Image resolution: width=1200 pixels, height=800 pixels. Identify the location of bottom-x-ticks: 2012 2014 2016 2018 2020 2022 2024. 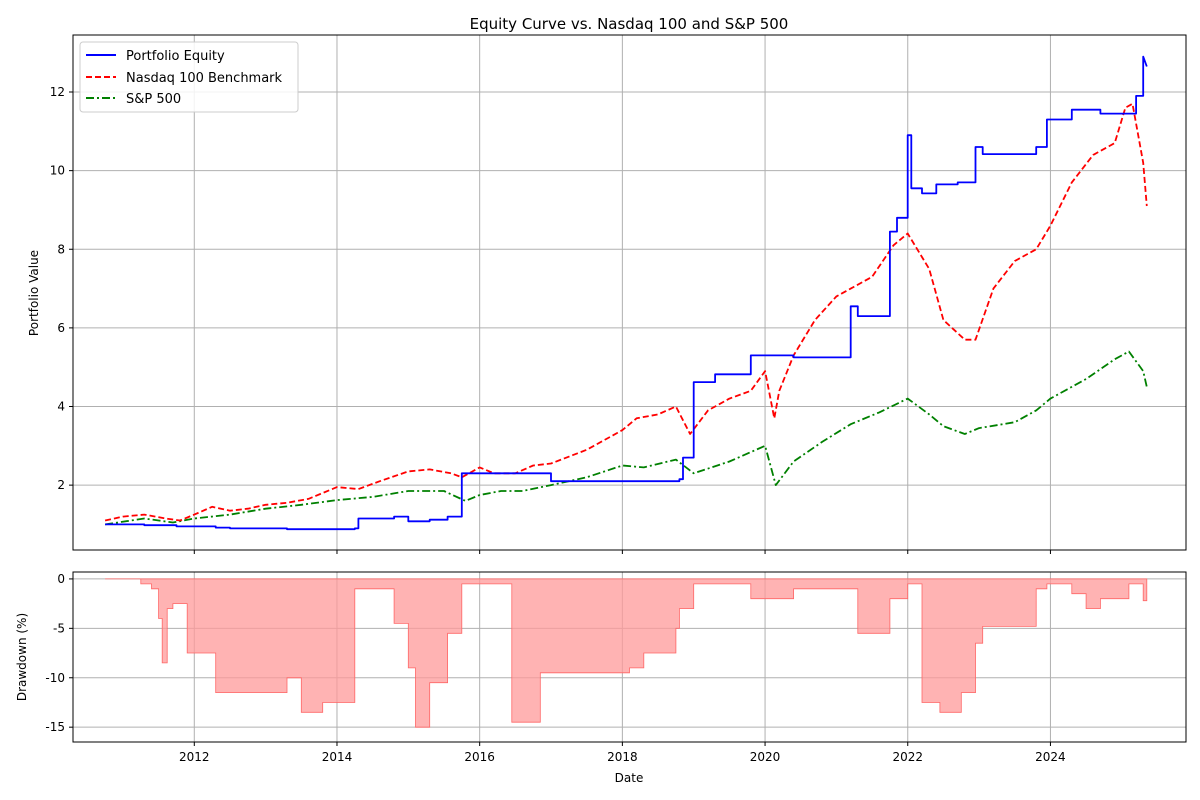
(622, 753).